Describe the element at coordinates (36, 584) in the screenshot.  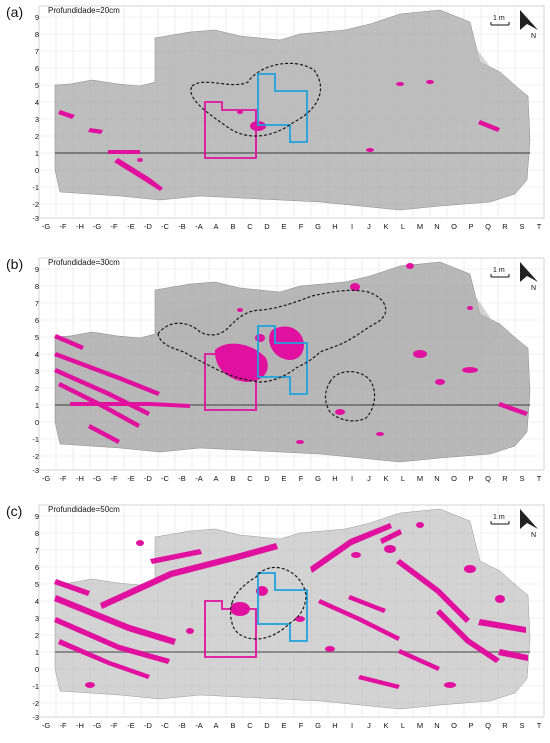
I see `y-tick: 5` at that location.